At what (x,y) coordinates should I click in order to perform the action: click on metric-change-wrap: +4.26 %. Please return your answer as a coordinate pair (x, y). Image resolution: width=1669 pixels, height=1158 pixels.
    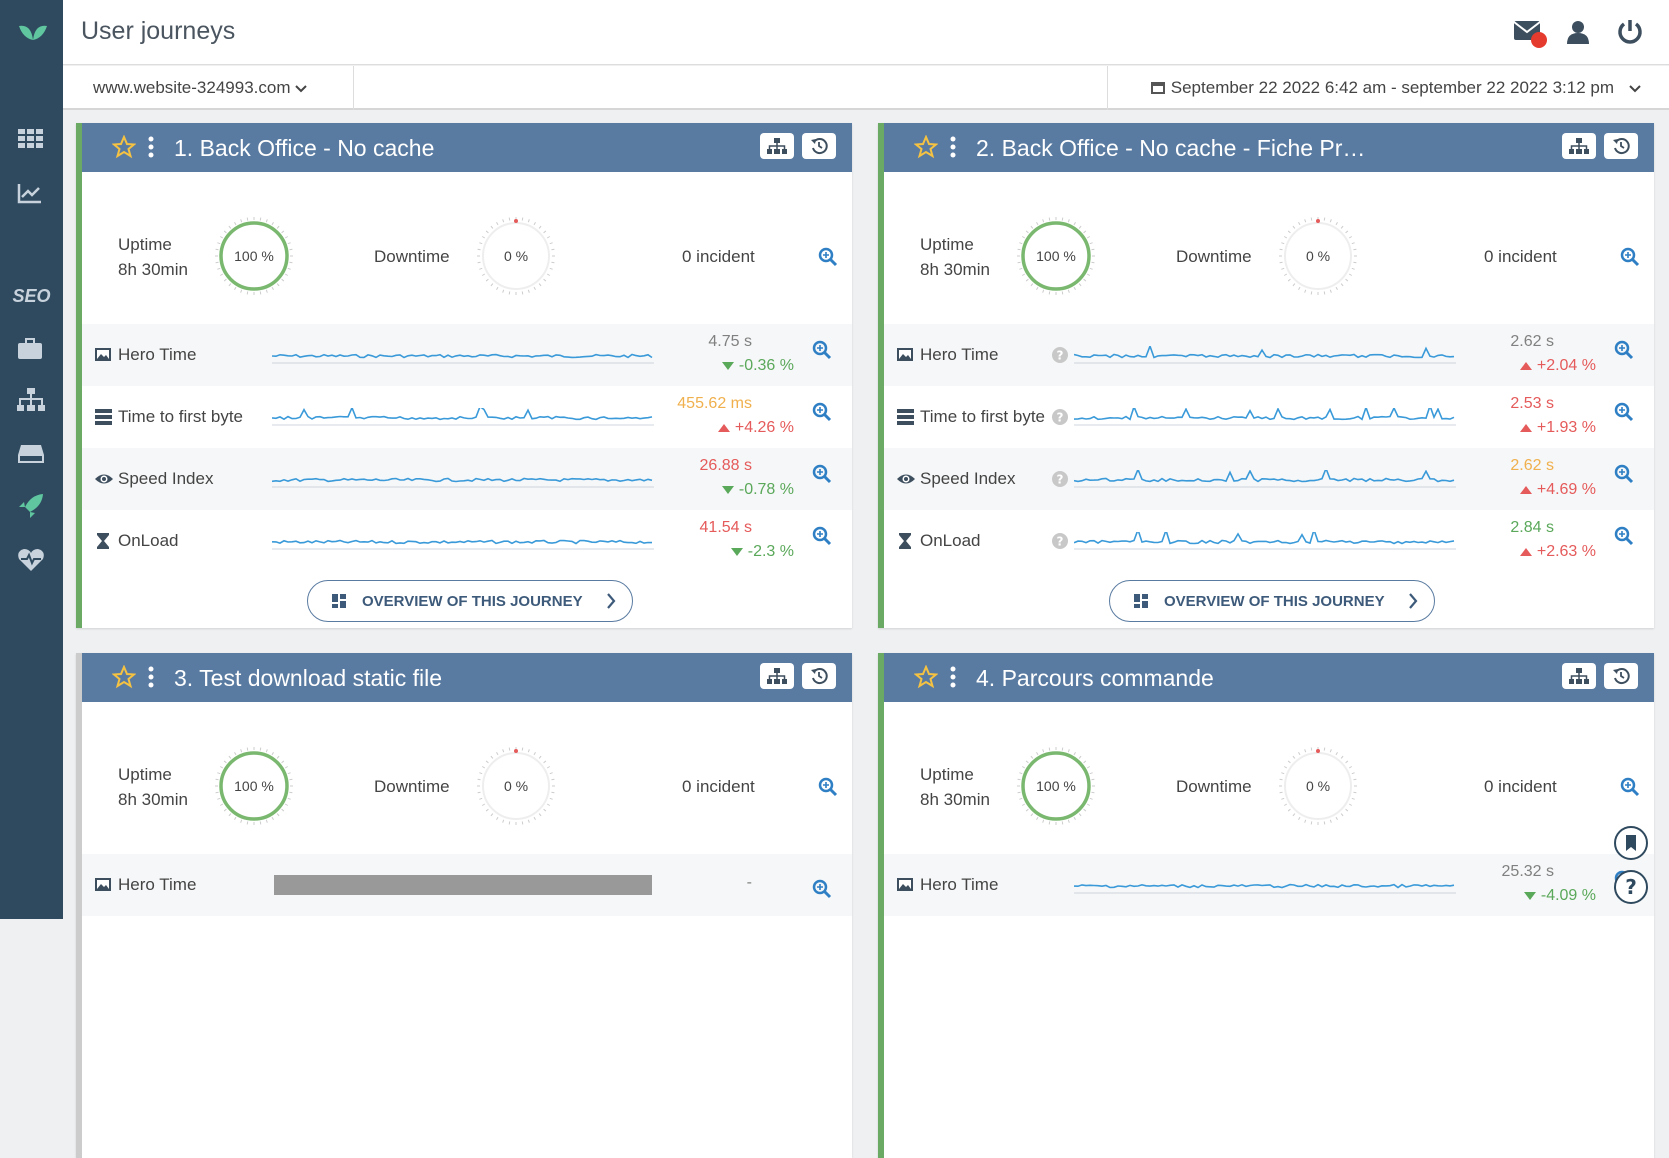
    Looking at the image, I should click on (724, 428).